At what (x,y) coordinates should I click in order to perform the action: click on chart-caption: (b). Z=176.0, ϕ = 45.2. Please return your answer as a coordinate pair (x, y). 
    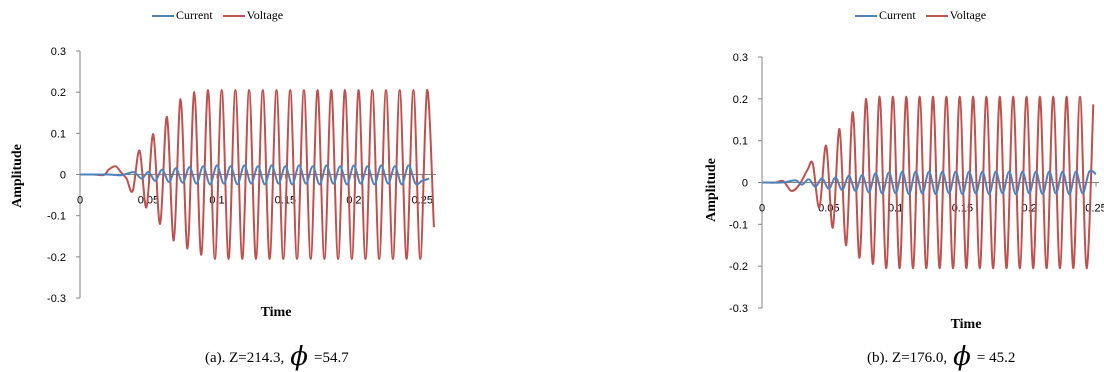
    Looking at the image, I should click on (941, 357).